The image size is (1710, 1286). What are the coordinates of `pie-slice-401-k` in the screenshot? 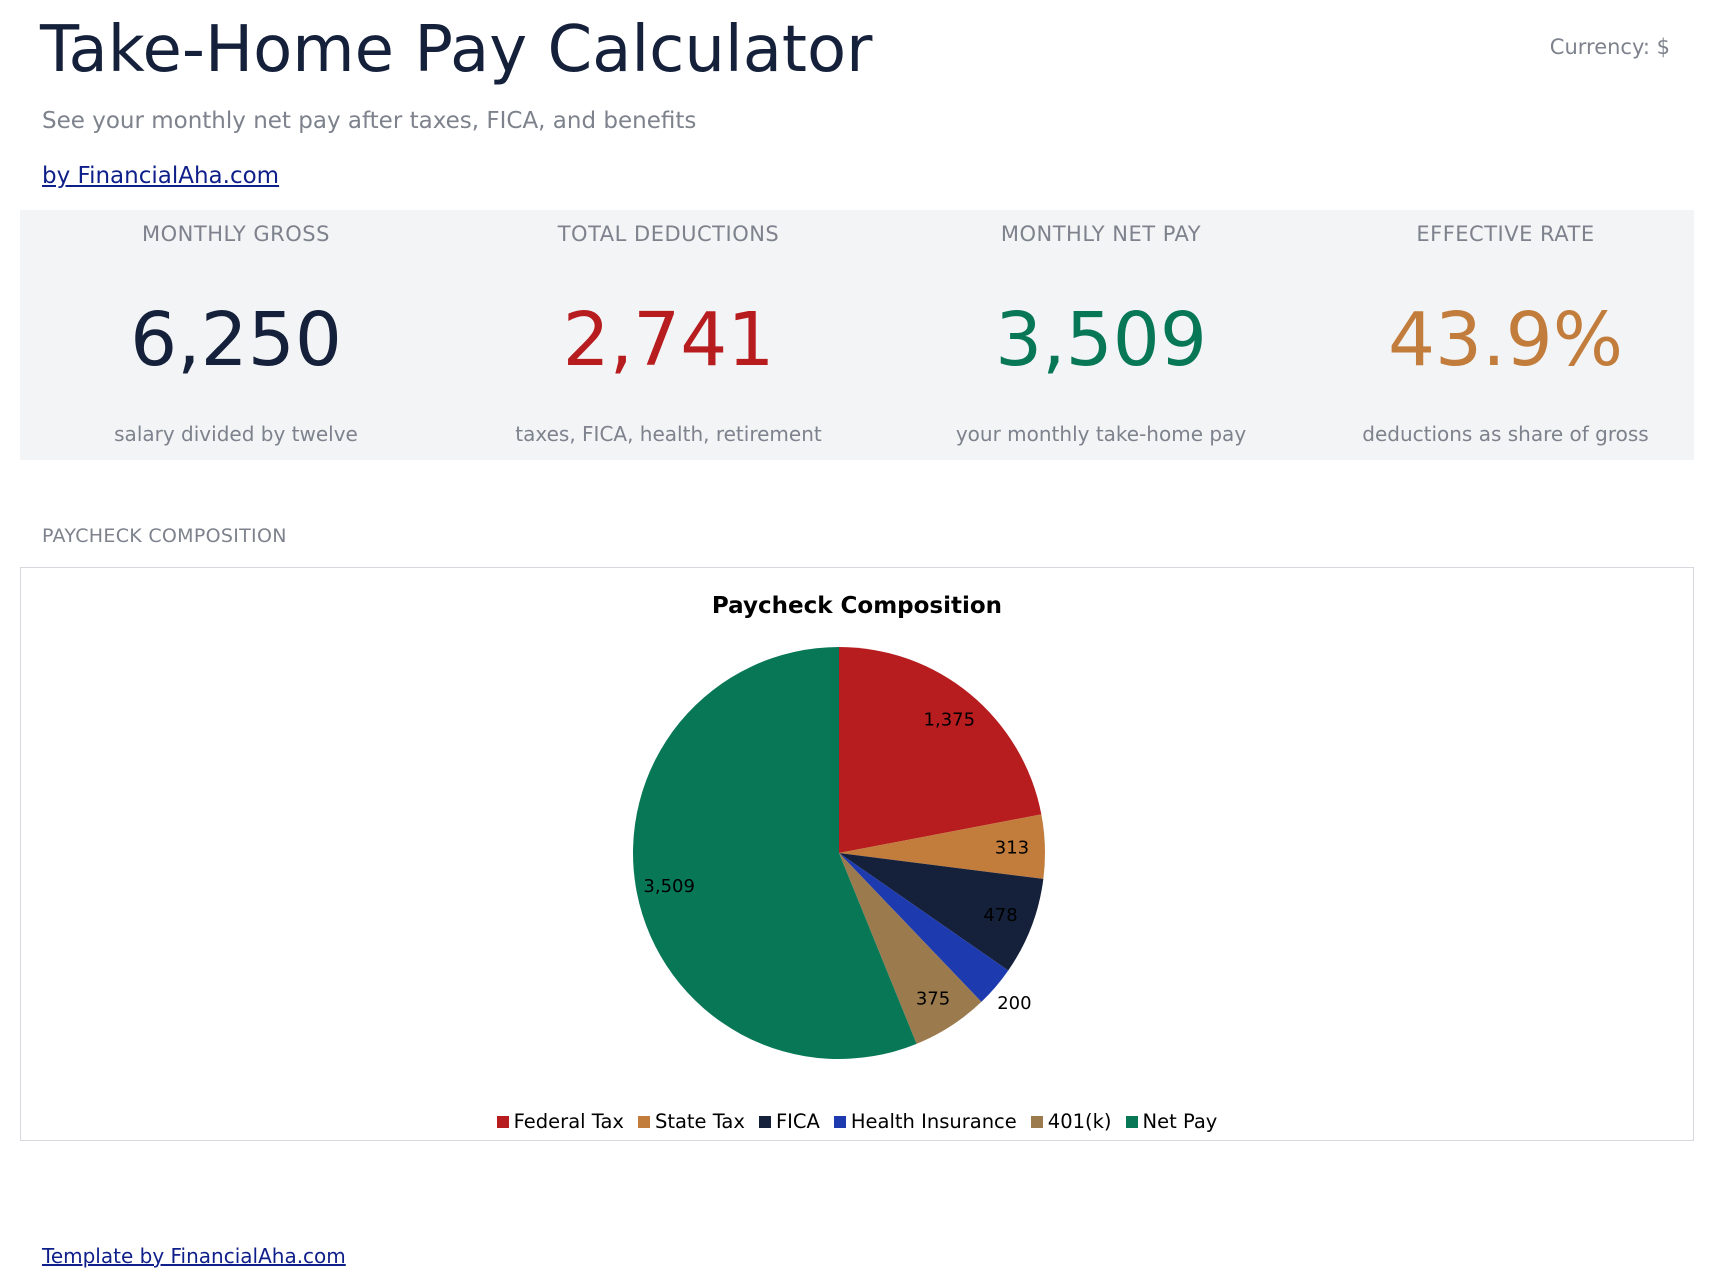 It's located at (910, 948).